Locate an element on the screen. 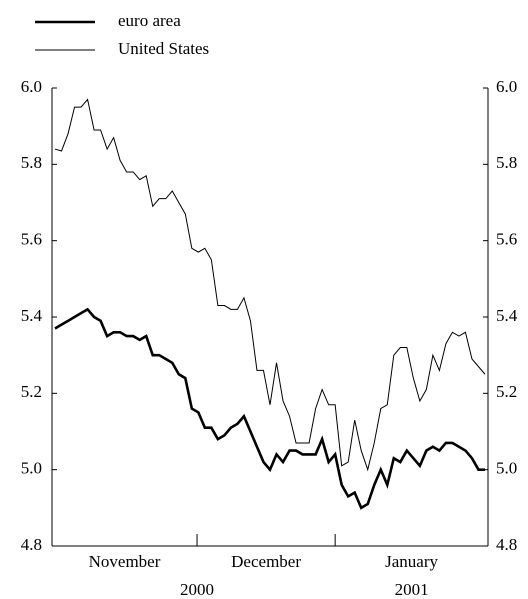  y-tick-label: 4.8 is located at coordinates (31, 544).